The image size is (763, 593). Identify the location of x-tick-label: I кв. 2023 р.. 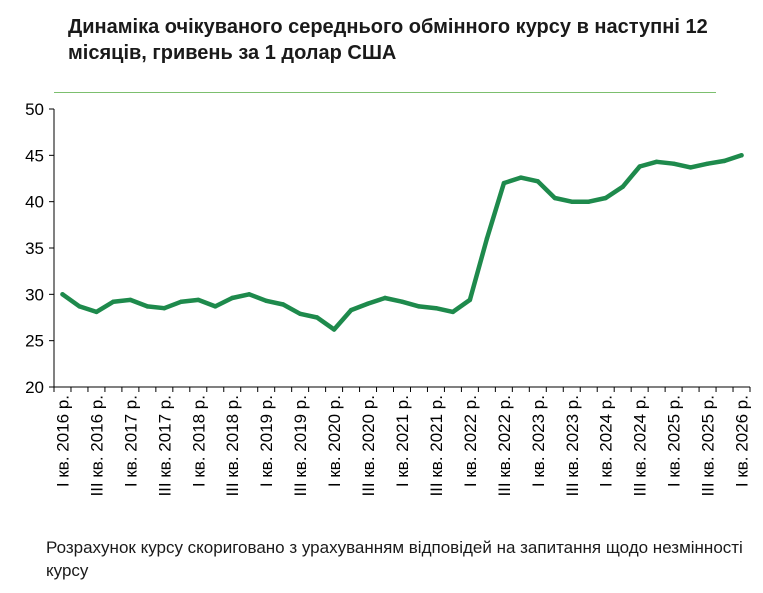
(538, 441).